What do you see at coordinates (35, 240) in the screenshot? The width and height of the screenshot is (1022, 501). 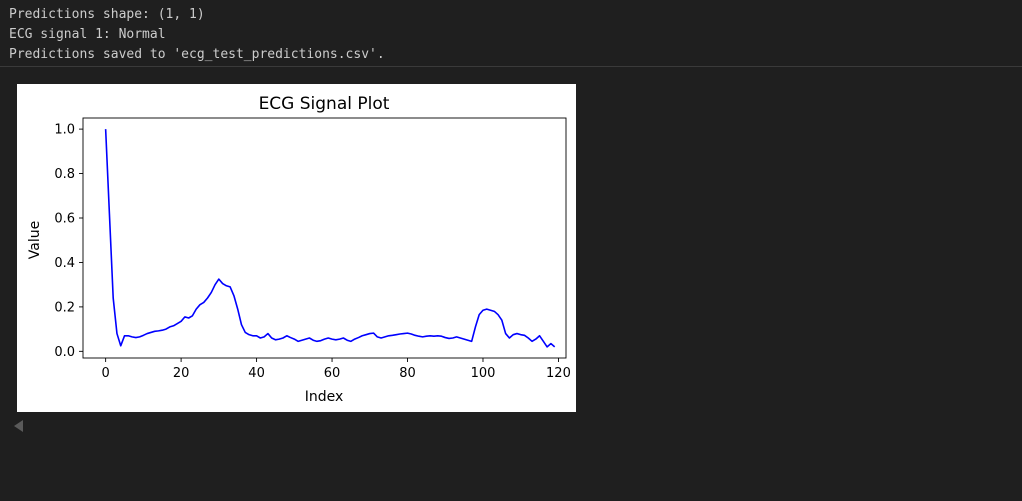 I see `y-axis-label: Value` at bounding box center [35, 240].